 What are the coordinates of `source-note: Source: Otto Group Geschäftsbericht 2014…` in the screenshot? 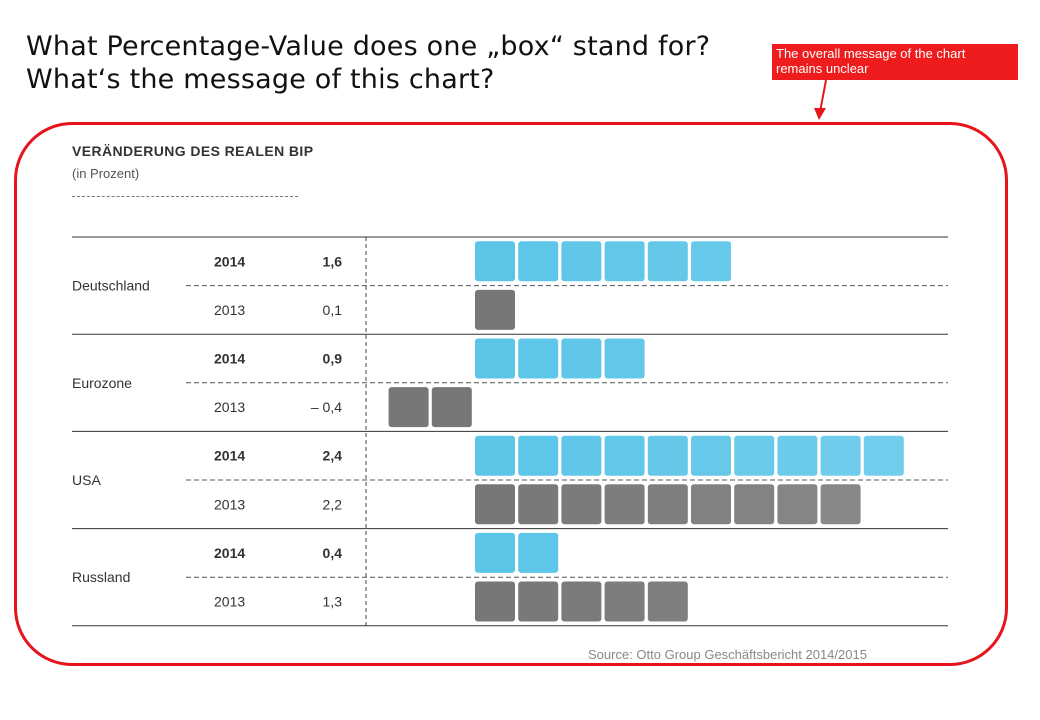 It's located at (727, 654).